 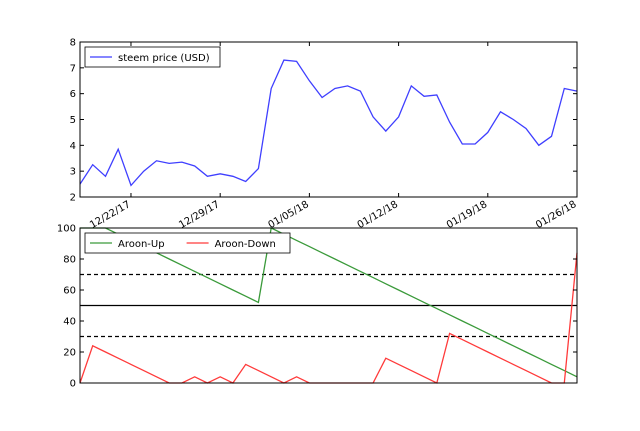 What do you see at coordinates (73, 172) in the screenshot?
I see `y-tick-label: 3` at bounding box center [73, 172].